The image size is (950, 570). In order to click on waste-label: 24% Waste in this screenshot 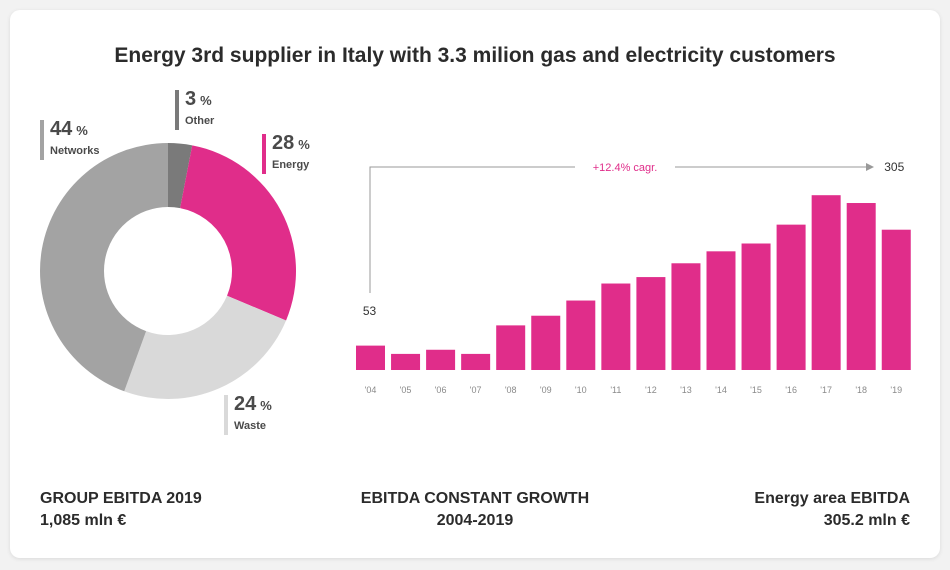, I will do `click(248, 414)`.